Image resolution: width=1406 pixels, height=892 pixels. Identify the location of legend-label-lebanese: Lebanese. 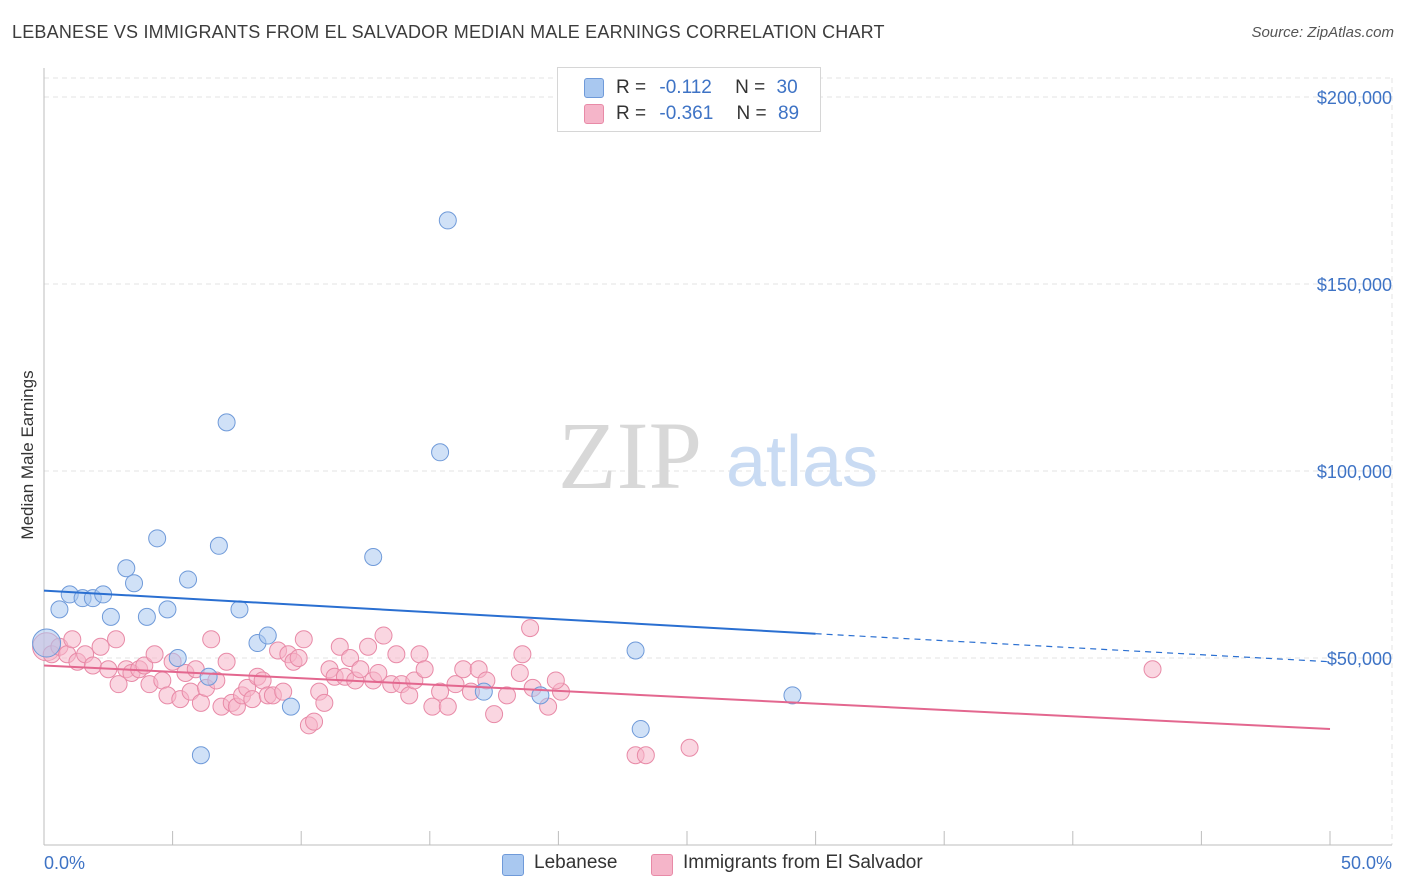
(576, 862).